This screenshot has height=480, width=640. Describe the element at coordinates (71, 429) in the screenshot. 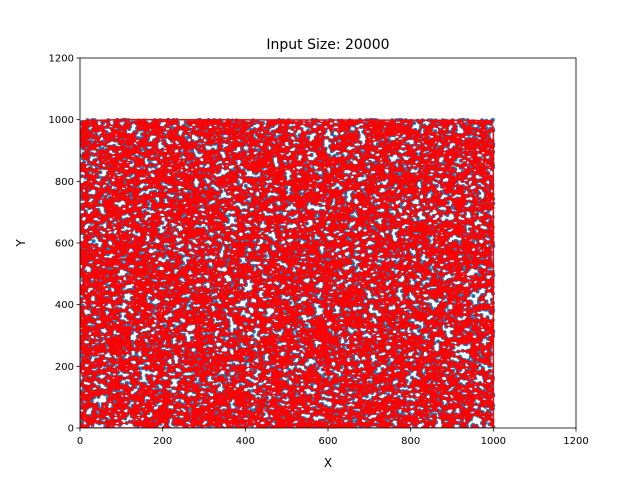

I see `y-tick-label: 0` at that location.